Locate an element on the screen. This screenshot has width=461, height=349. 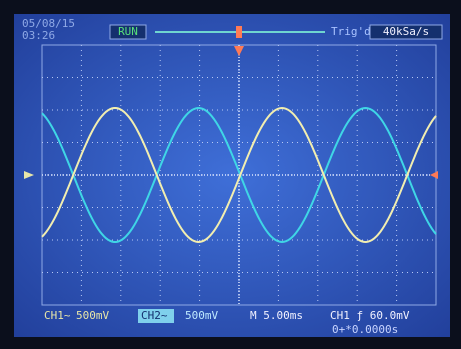
ch1-ground-marker is located at coordinates (29, 175).